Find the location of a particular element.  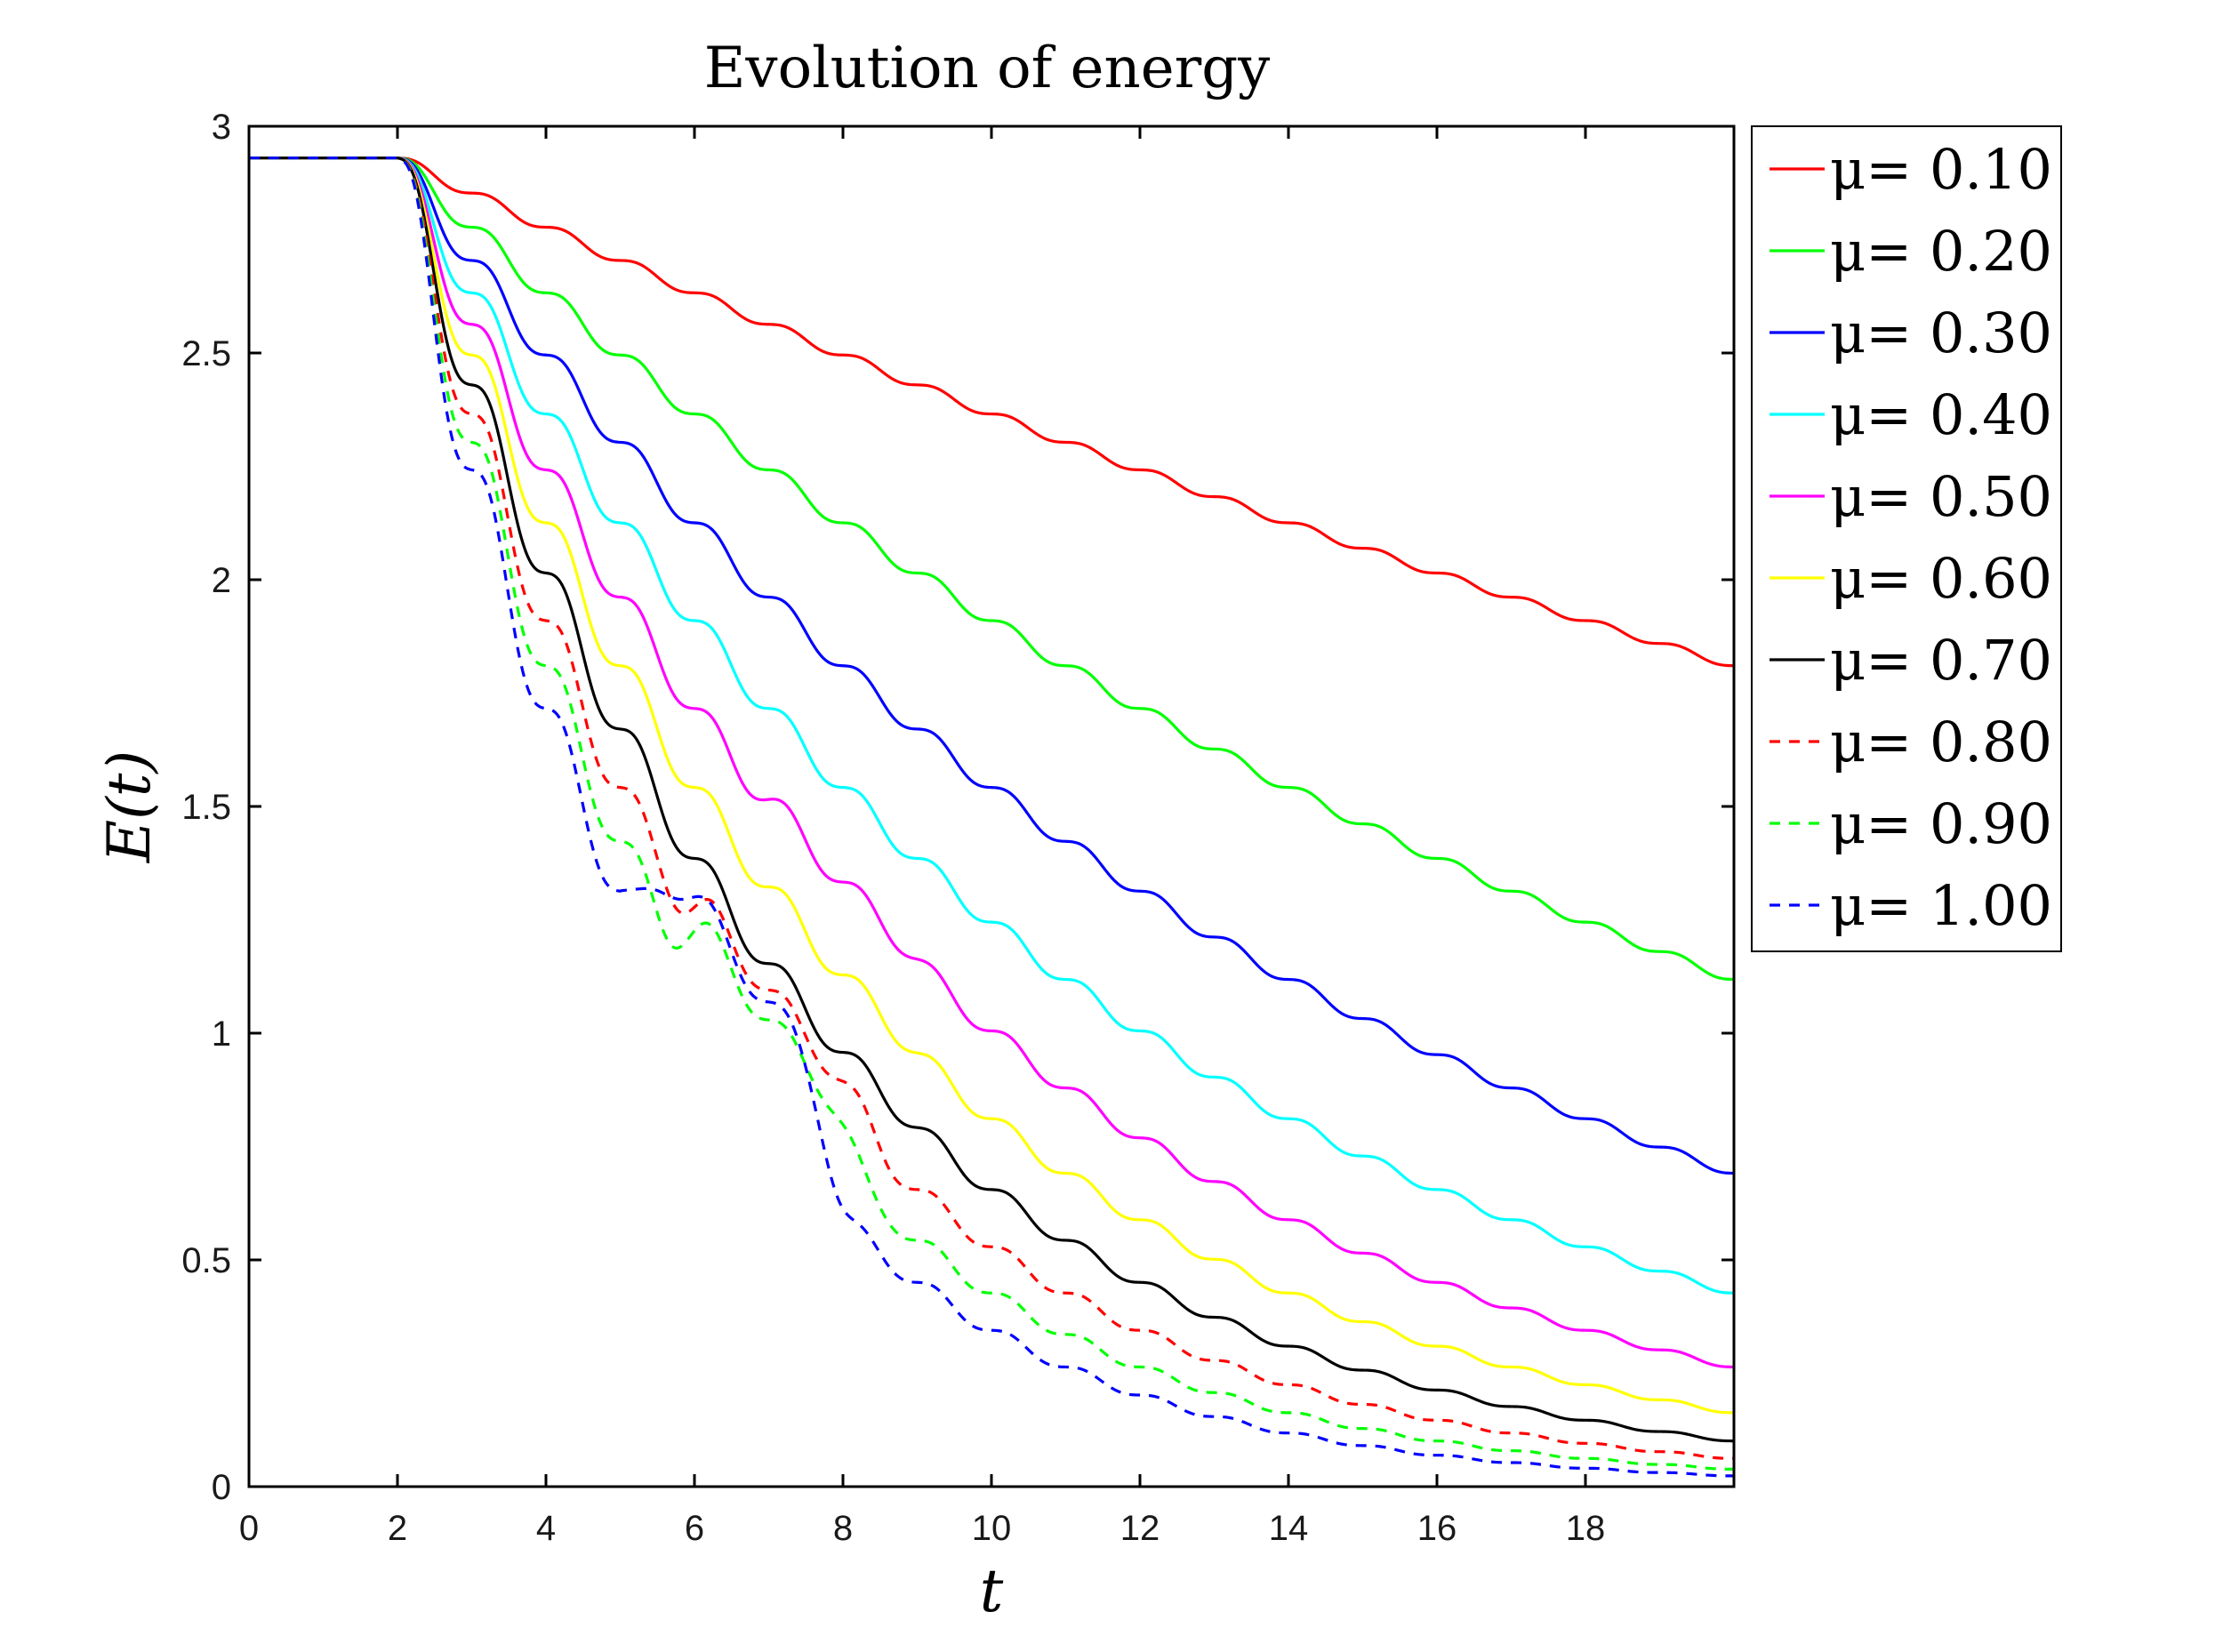

legend-label: μ= 0.80 is located at coordinates (1941, 742).